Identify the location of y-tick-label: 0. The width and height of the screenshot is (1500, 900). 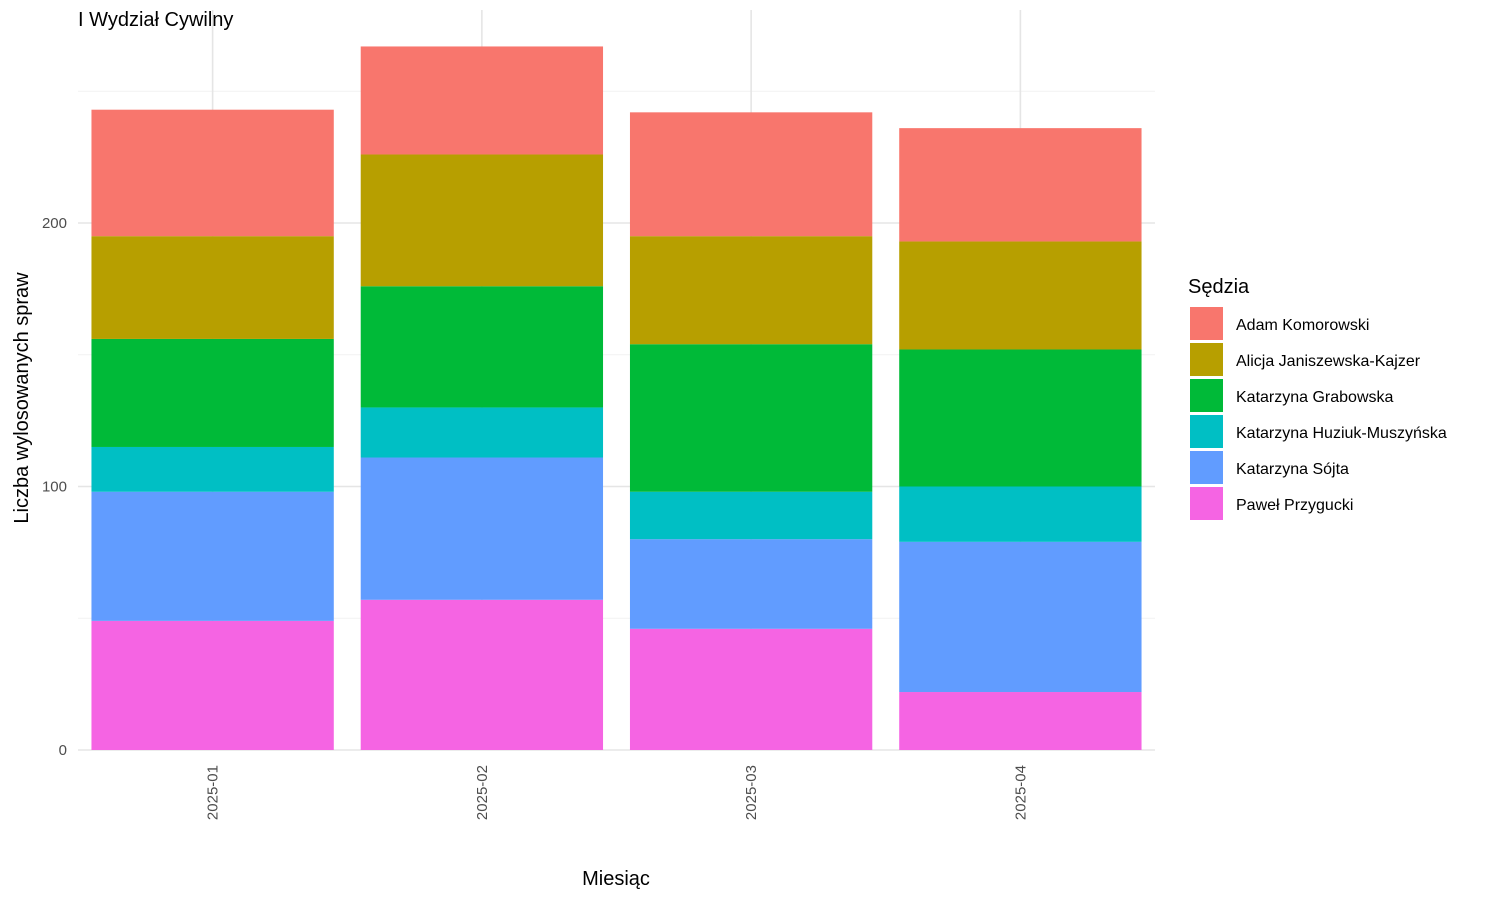
(63, 750).